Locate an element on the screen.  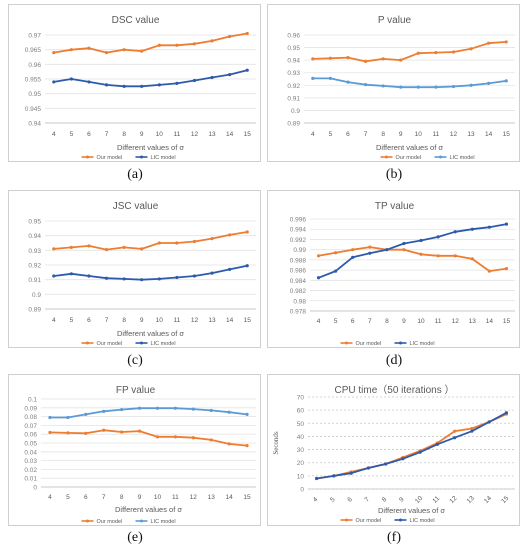
y-tick-label: 0.95 is located at coordinates (34, 222).